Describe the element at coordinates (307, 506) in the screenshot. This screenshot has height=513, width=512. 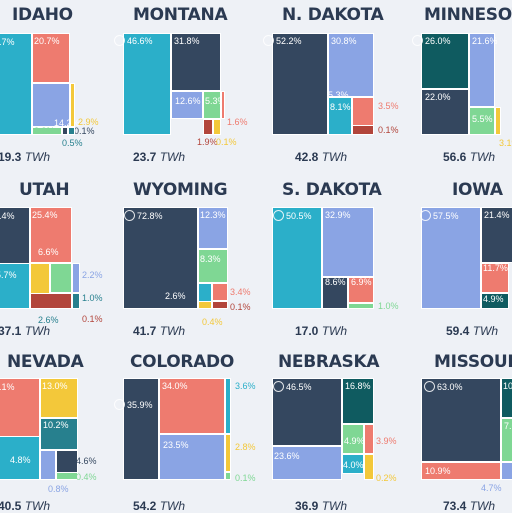
I see `total-value: 36.9` at that location.